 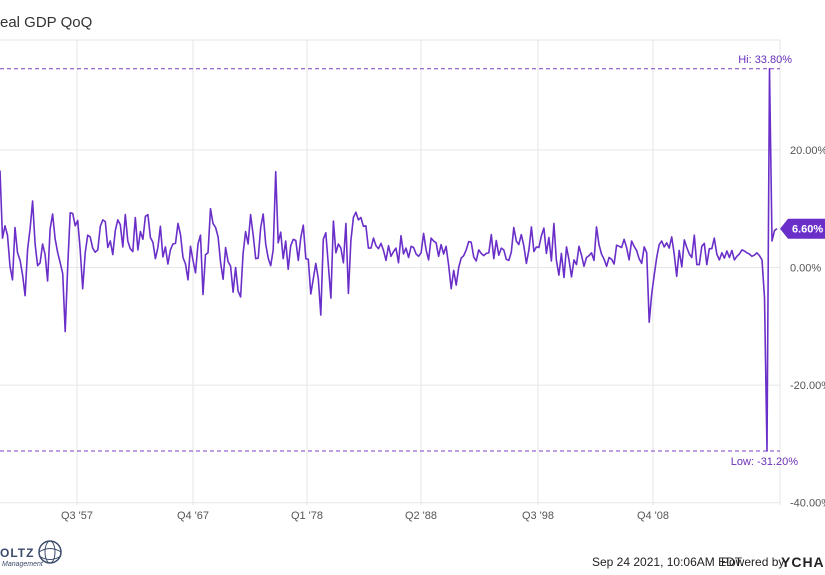 I want to click on x-axis-ticks: Q3 '57 Q4 '67 Q1 '78 Q2 '88 Q3 '98 Q4 '08, so click(x=365, y=516).